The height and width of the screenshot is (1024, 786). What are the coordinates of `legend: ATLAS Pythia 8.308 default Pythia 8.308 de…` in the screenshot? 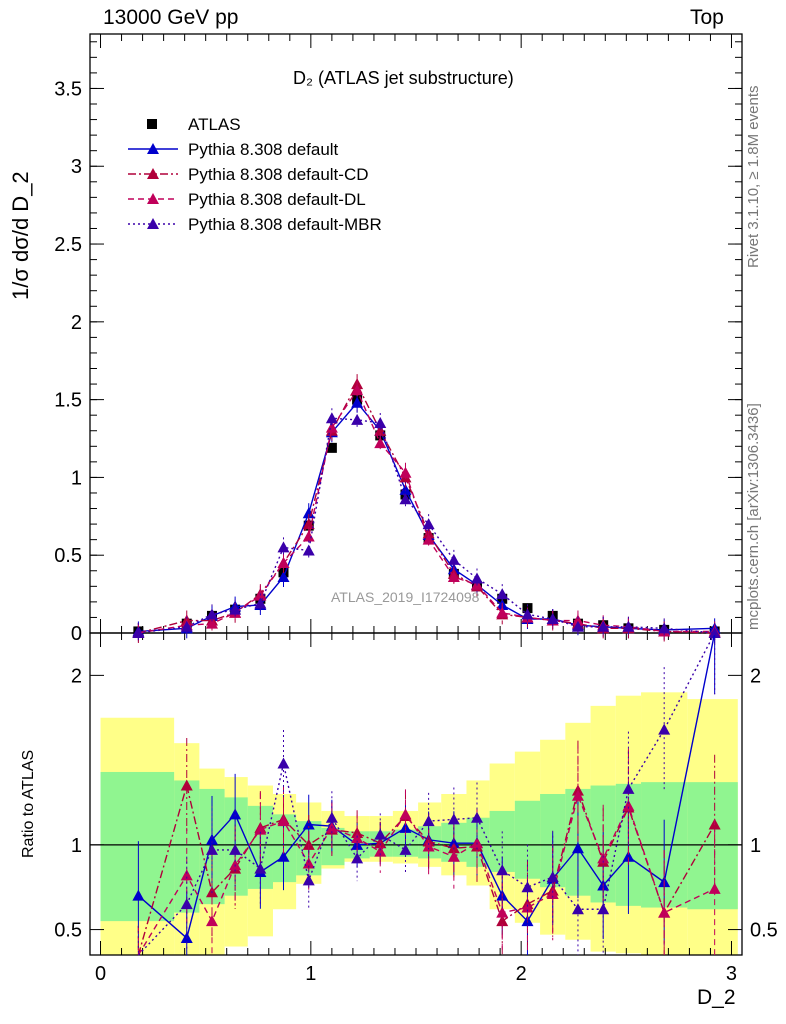 It's located at (255, 174).